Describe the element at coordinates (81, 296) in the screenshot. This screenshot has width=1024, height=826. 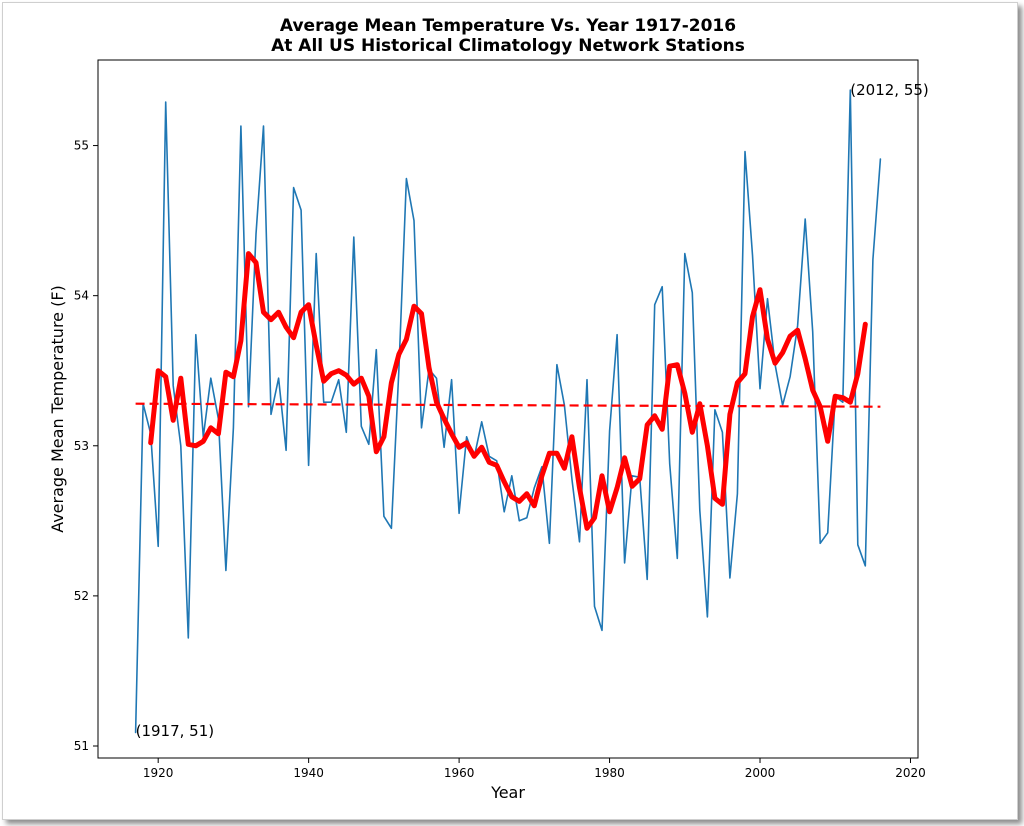
I see `y-tick-label: 54` at that location.